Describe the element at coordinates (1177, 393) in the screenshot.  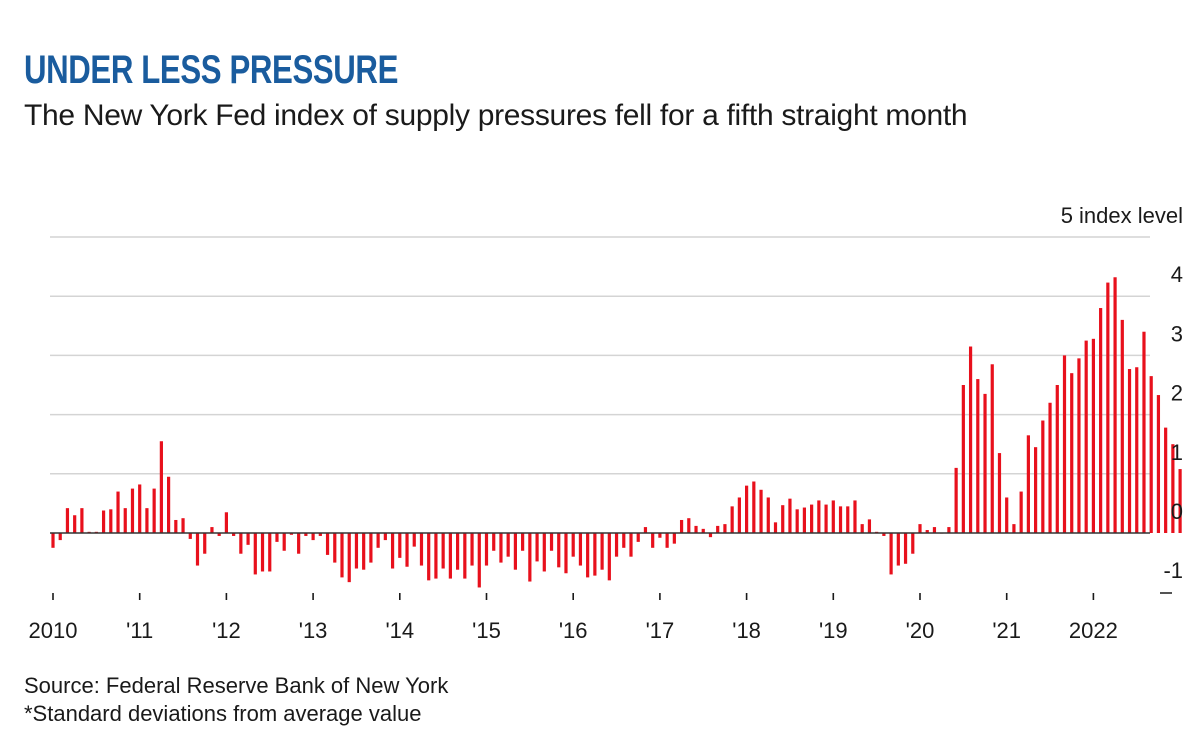
I see `y-tick-label: 2` at that location.